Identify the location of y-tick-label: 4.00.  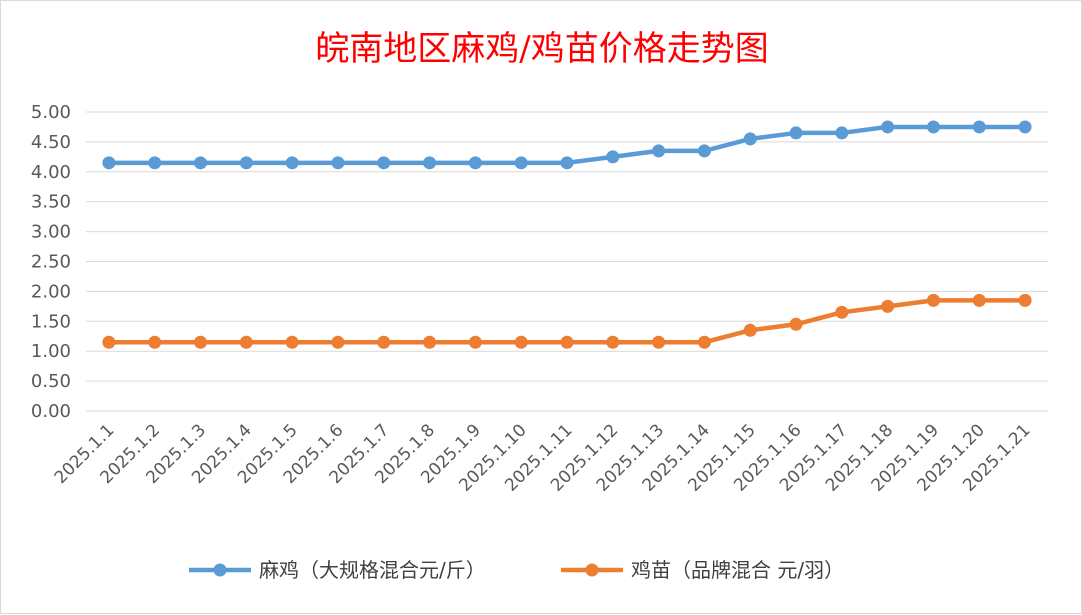
(51, 172).